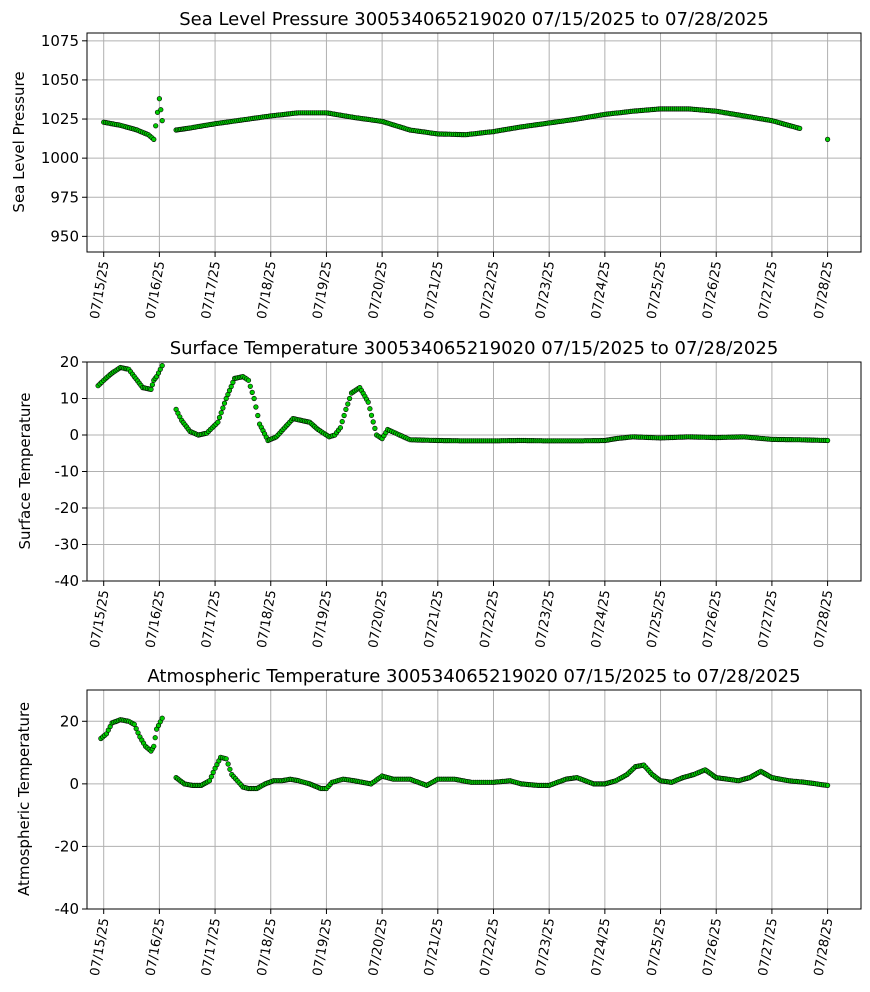 The image size is (870, 992). Describe the element at coordinates (67, 472) in the screenshot. I see `y-tick-label: -10` at that location.